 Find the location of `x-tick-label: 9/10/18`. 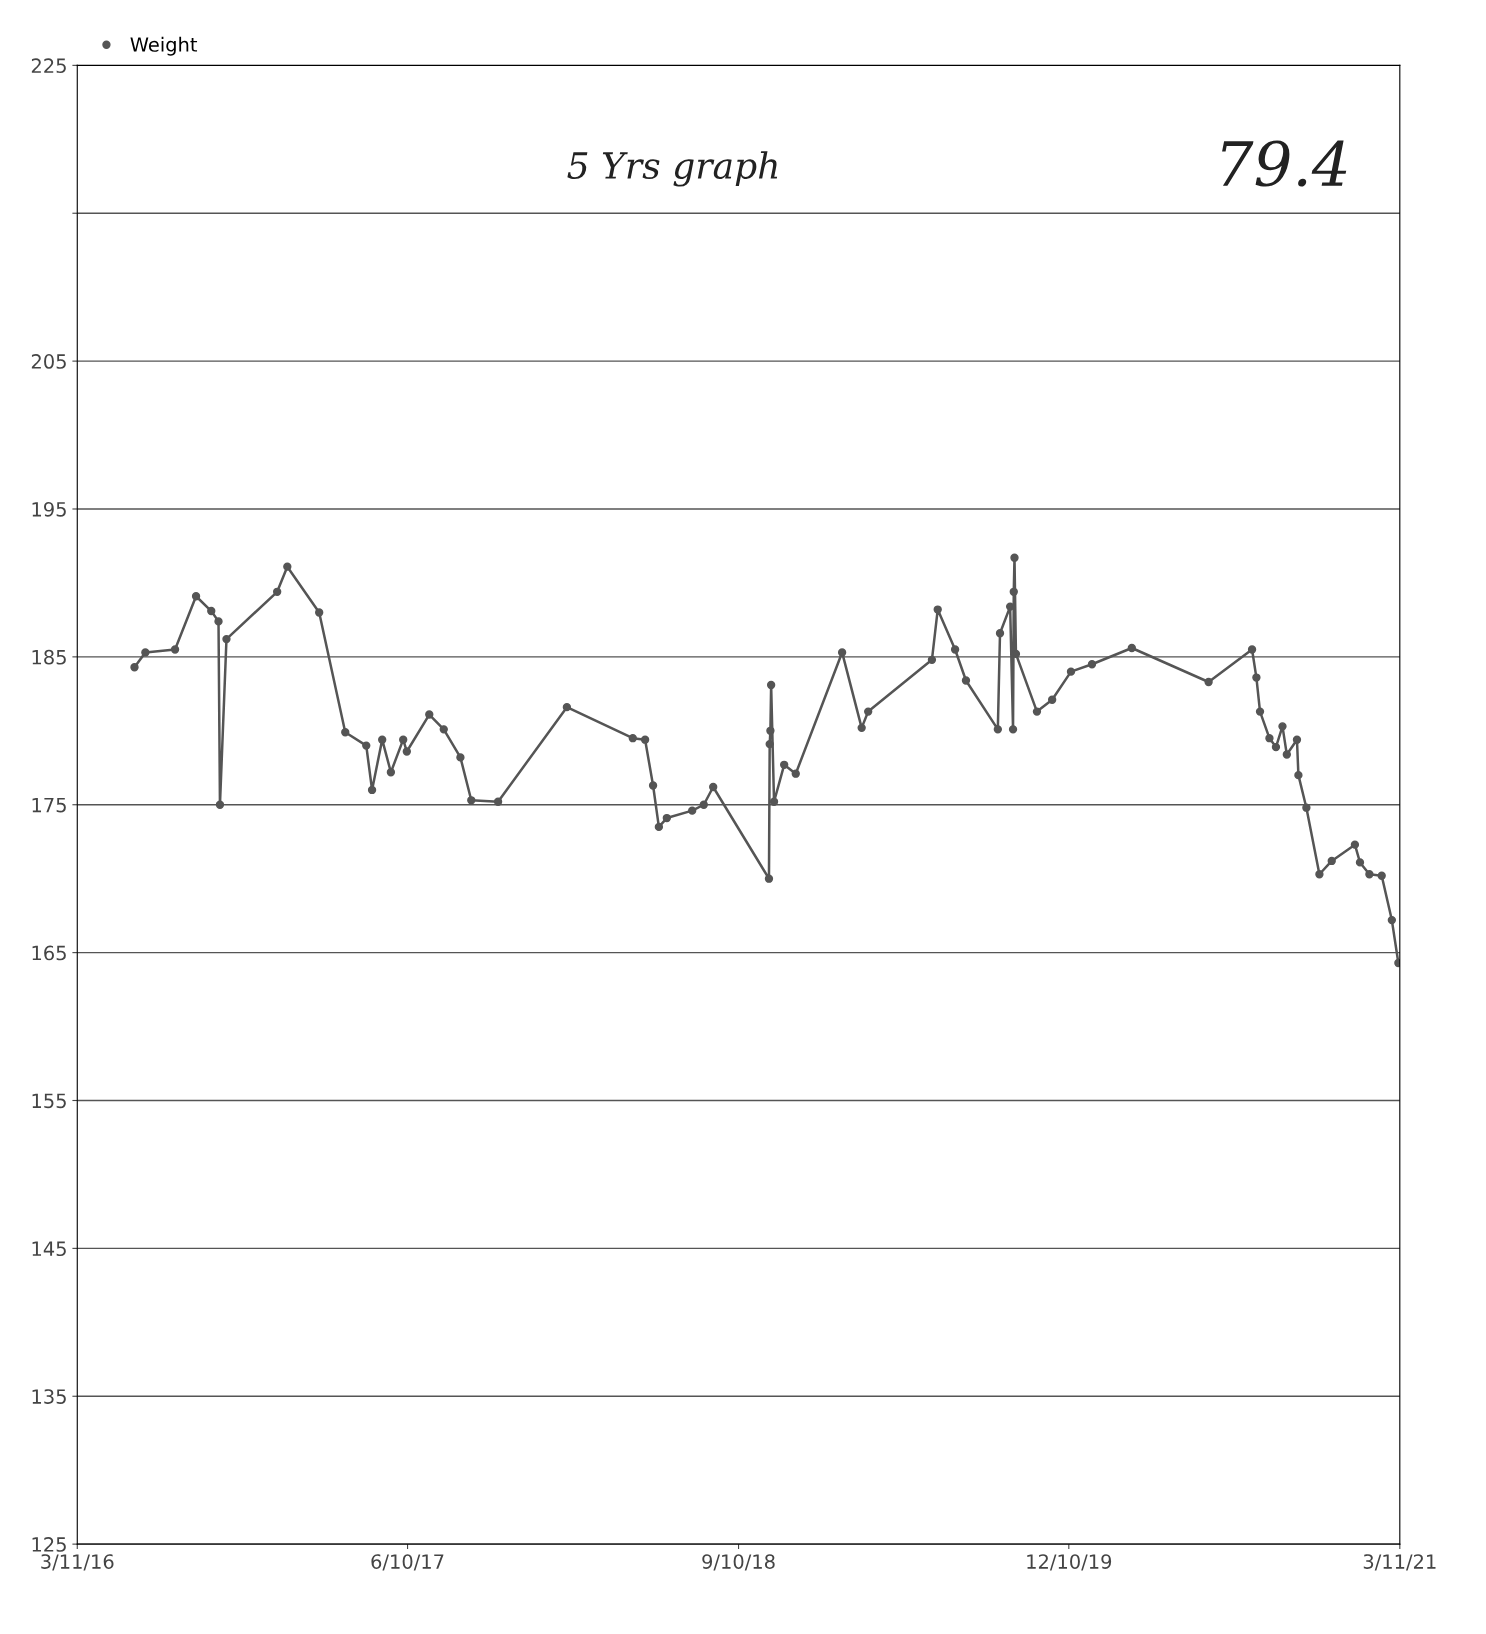

x-tick-label: 9/10/18 is located at coordinates (738, 1562).